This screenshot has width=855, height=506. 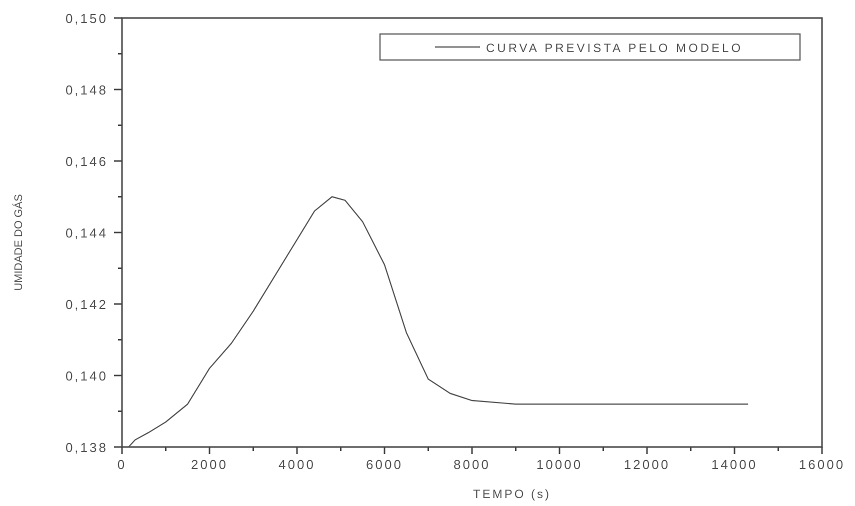 What do you see at coordinates (734, 464) in the screenshot?
I see `x-tick-label: 14000` at bounding box center [734, 464].